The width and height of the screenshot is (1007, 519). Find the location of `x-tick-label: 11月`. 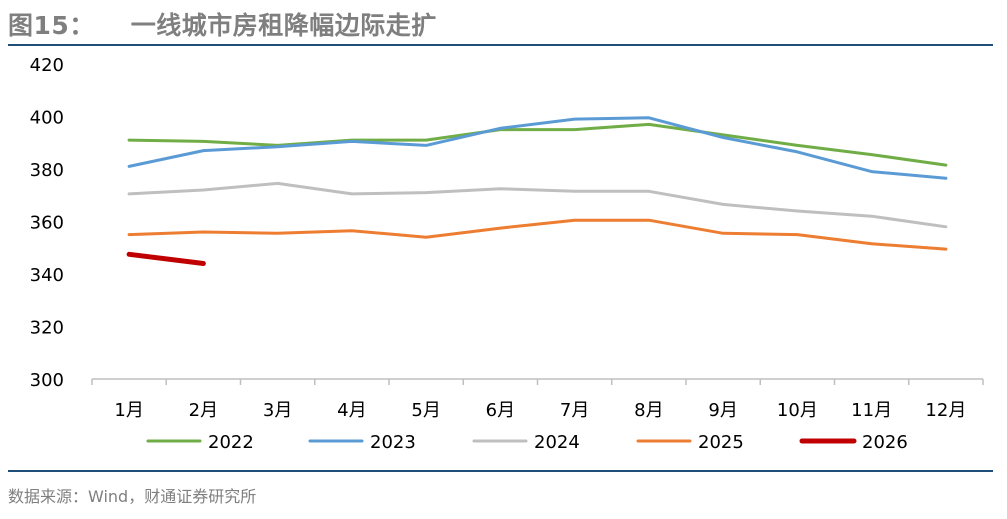

x-tick-label: 11月 is located at coordinates (871, 410).